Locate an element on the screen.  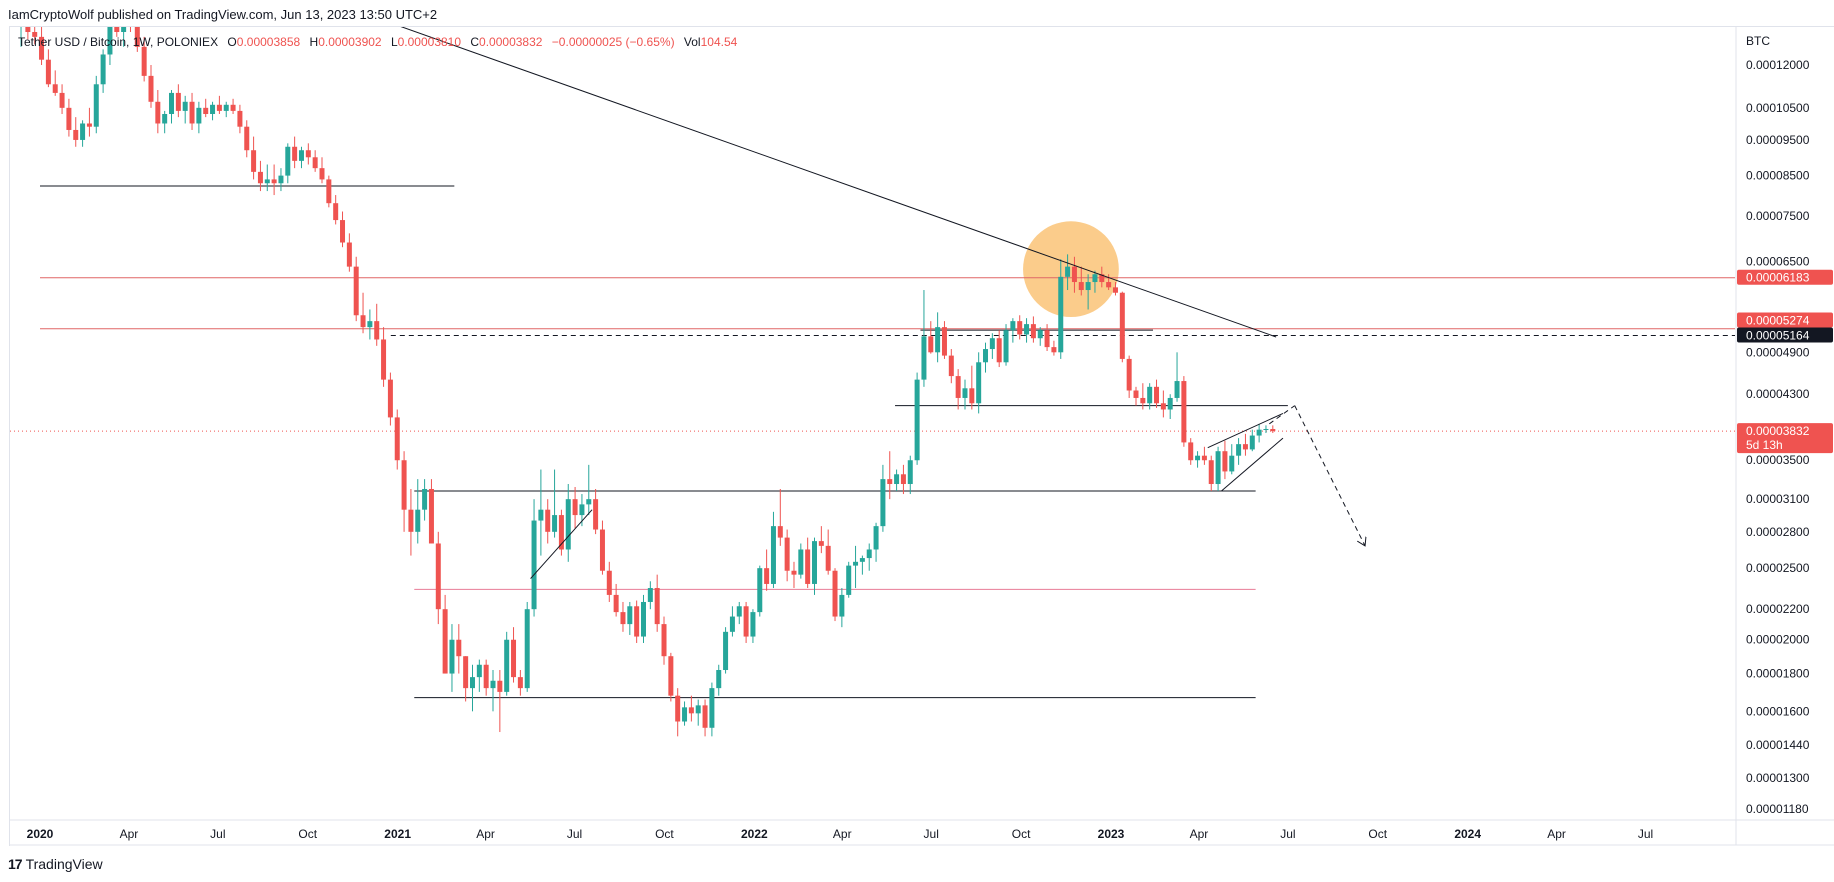
x-tick-label: 2024 is located at coordinates (1467, 834).